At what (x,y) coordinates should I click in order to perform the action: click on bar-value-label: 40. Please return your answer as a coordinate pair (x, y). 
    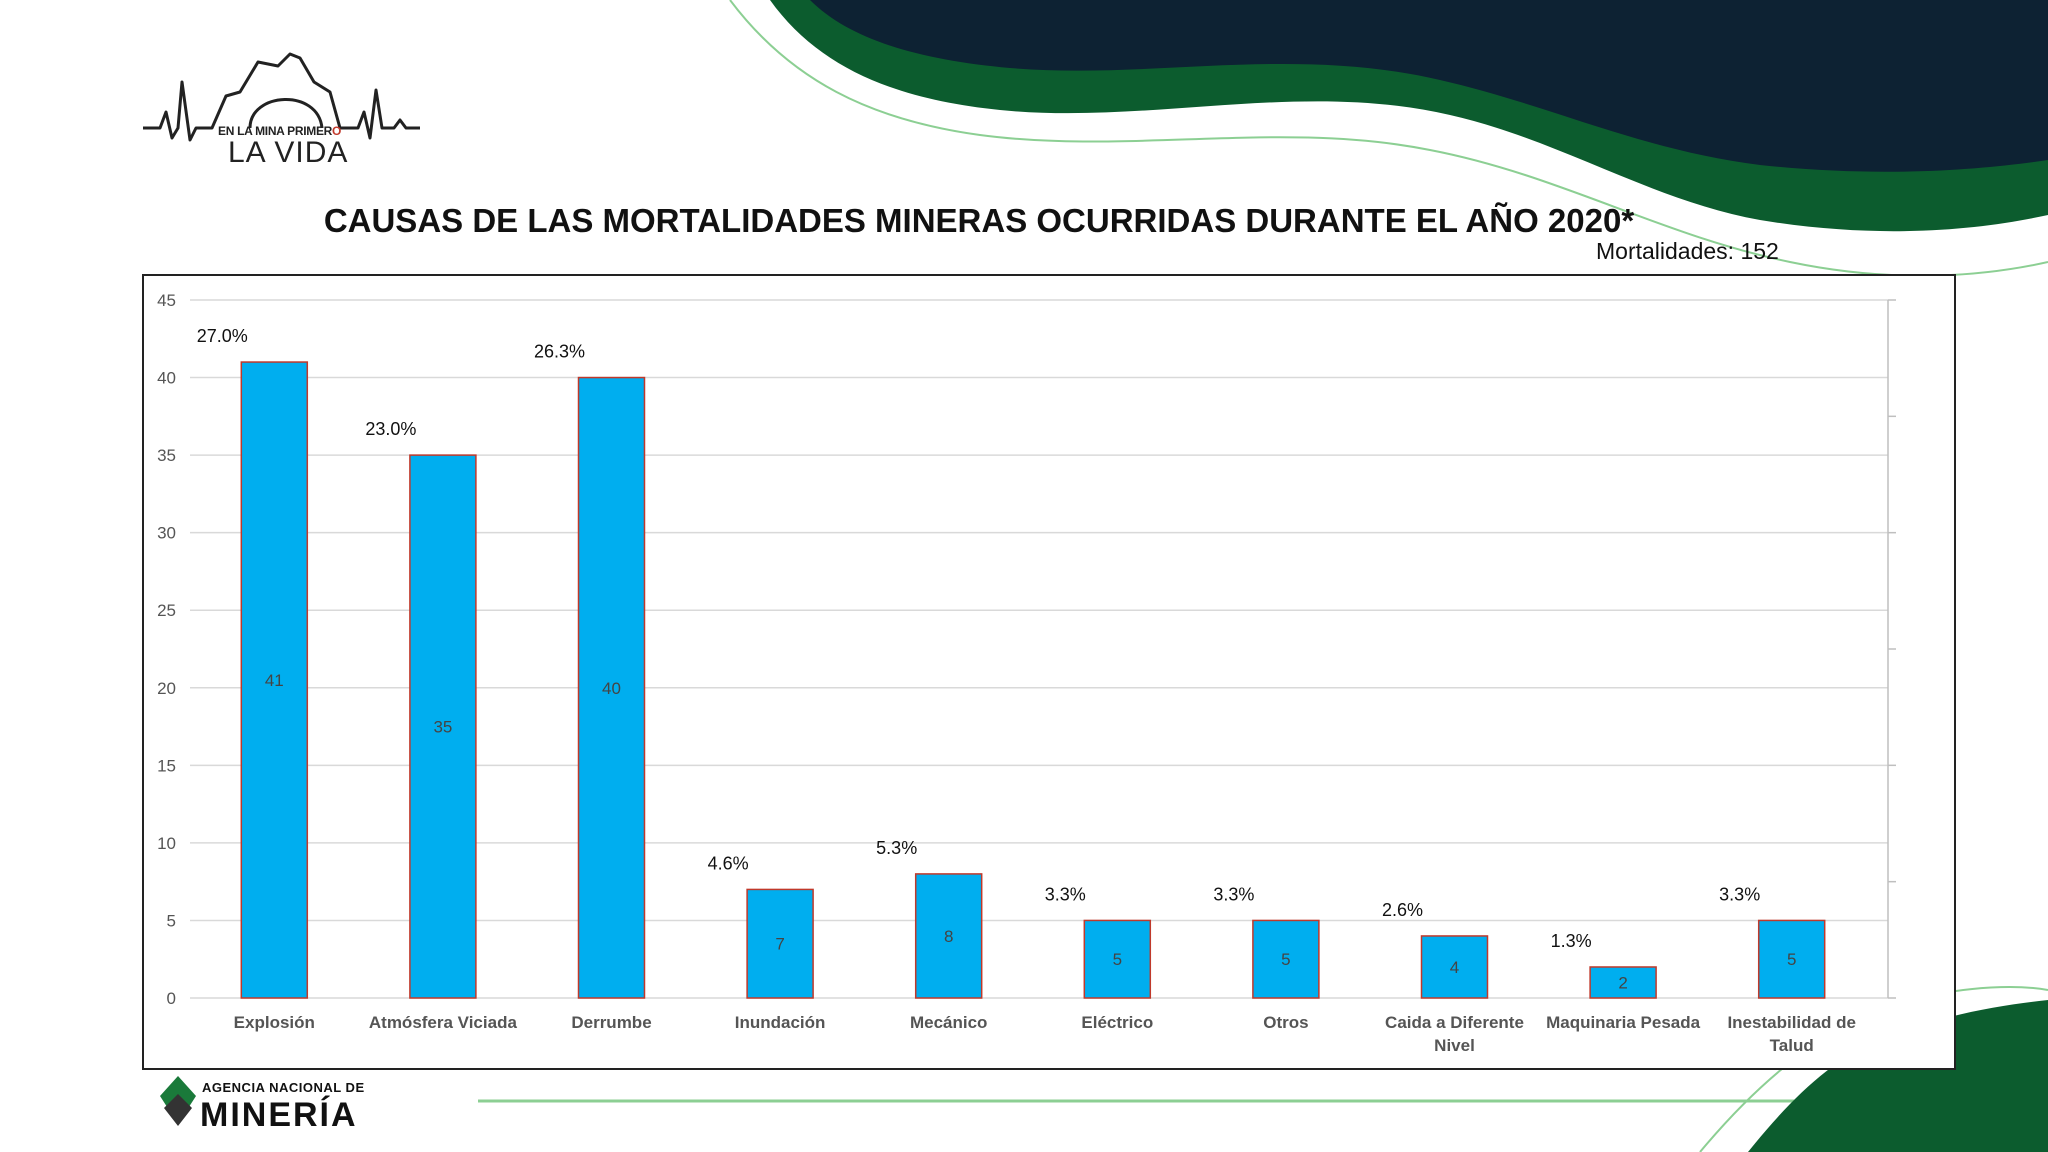
    Looking at the image, I should click on (611, 688).